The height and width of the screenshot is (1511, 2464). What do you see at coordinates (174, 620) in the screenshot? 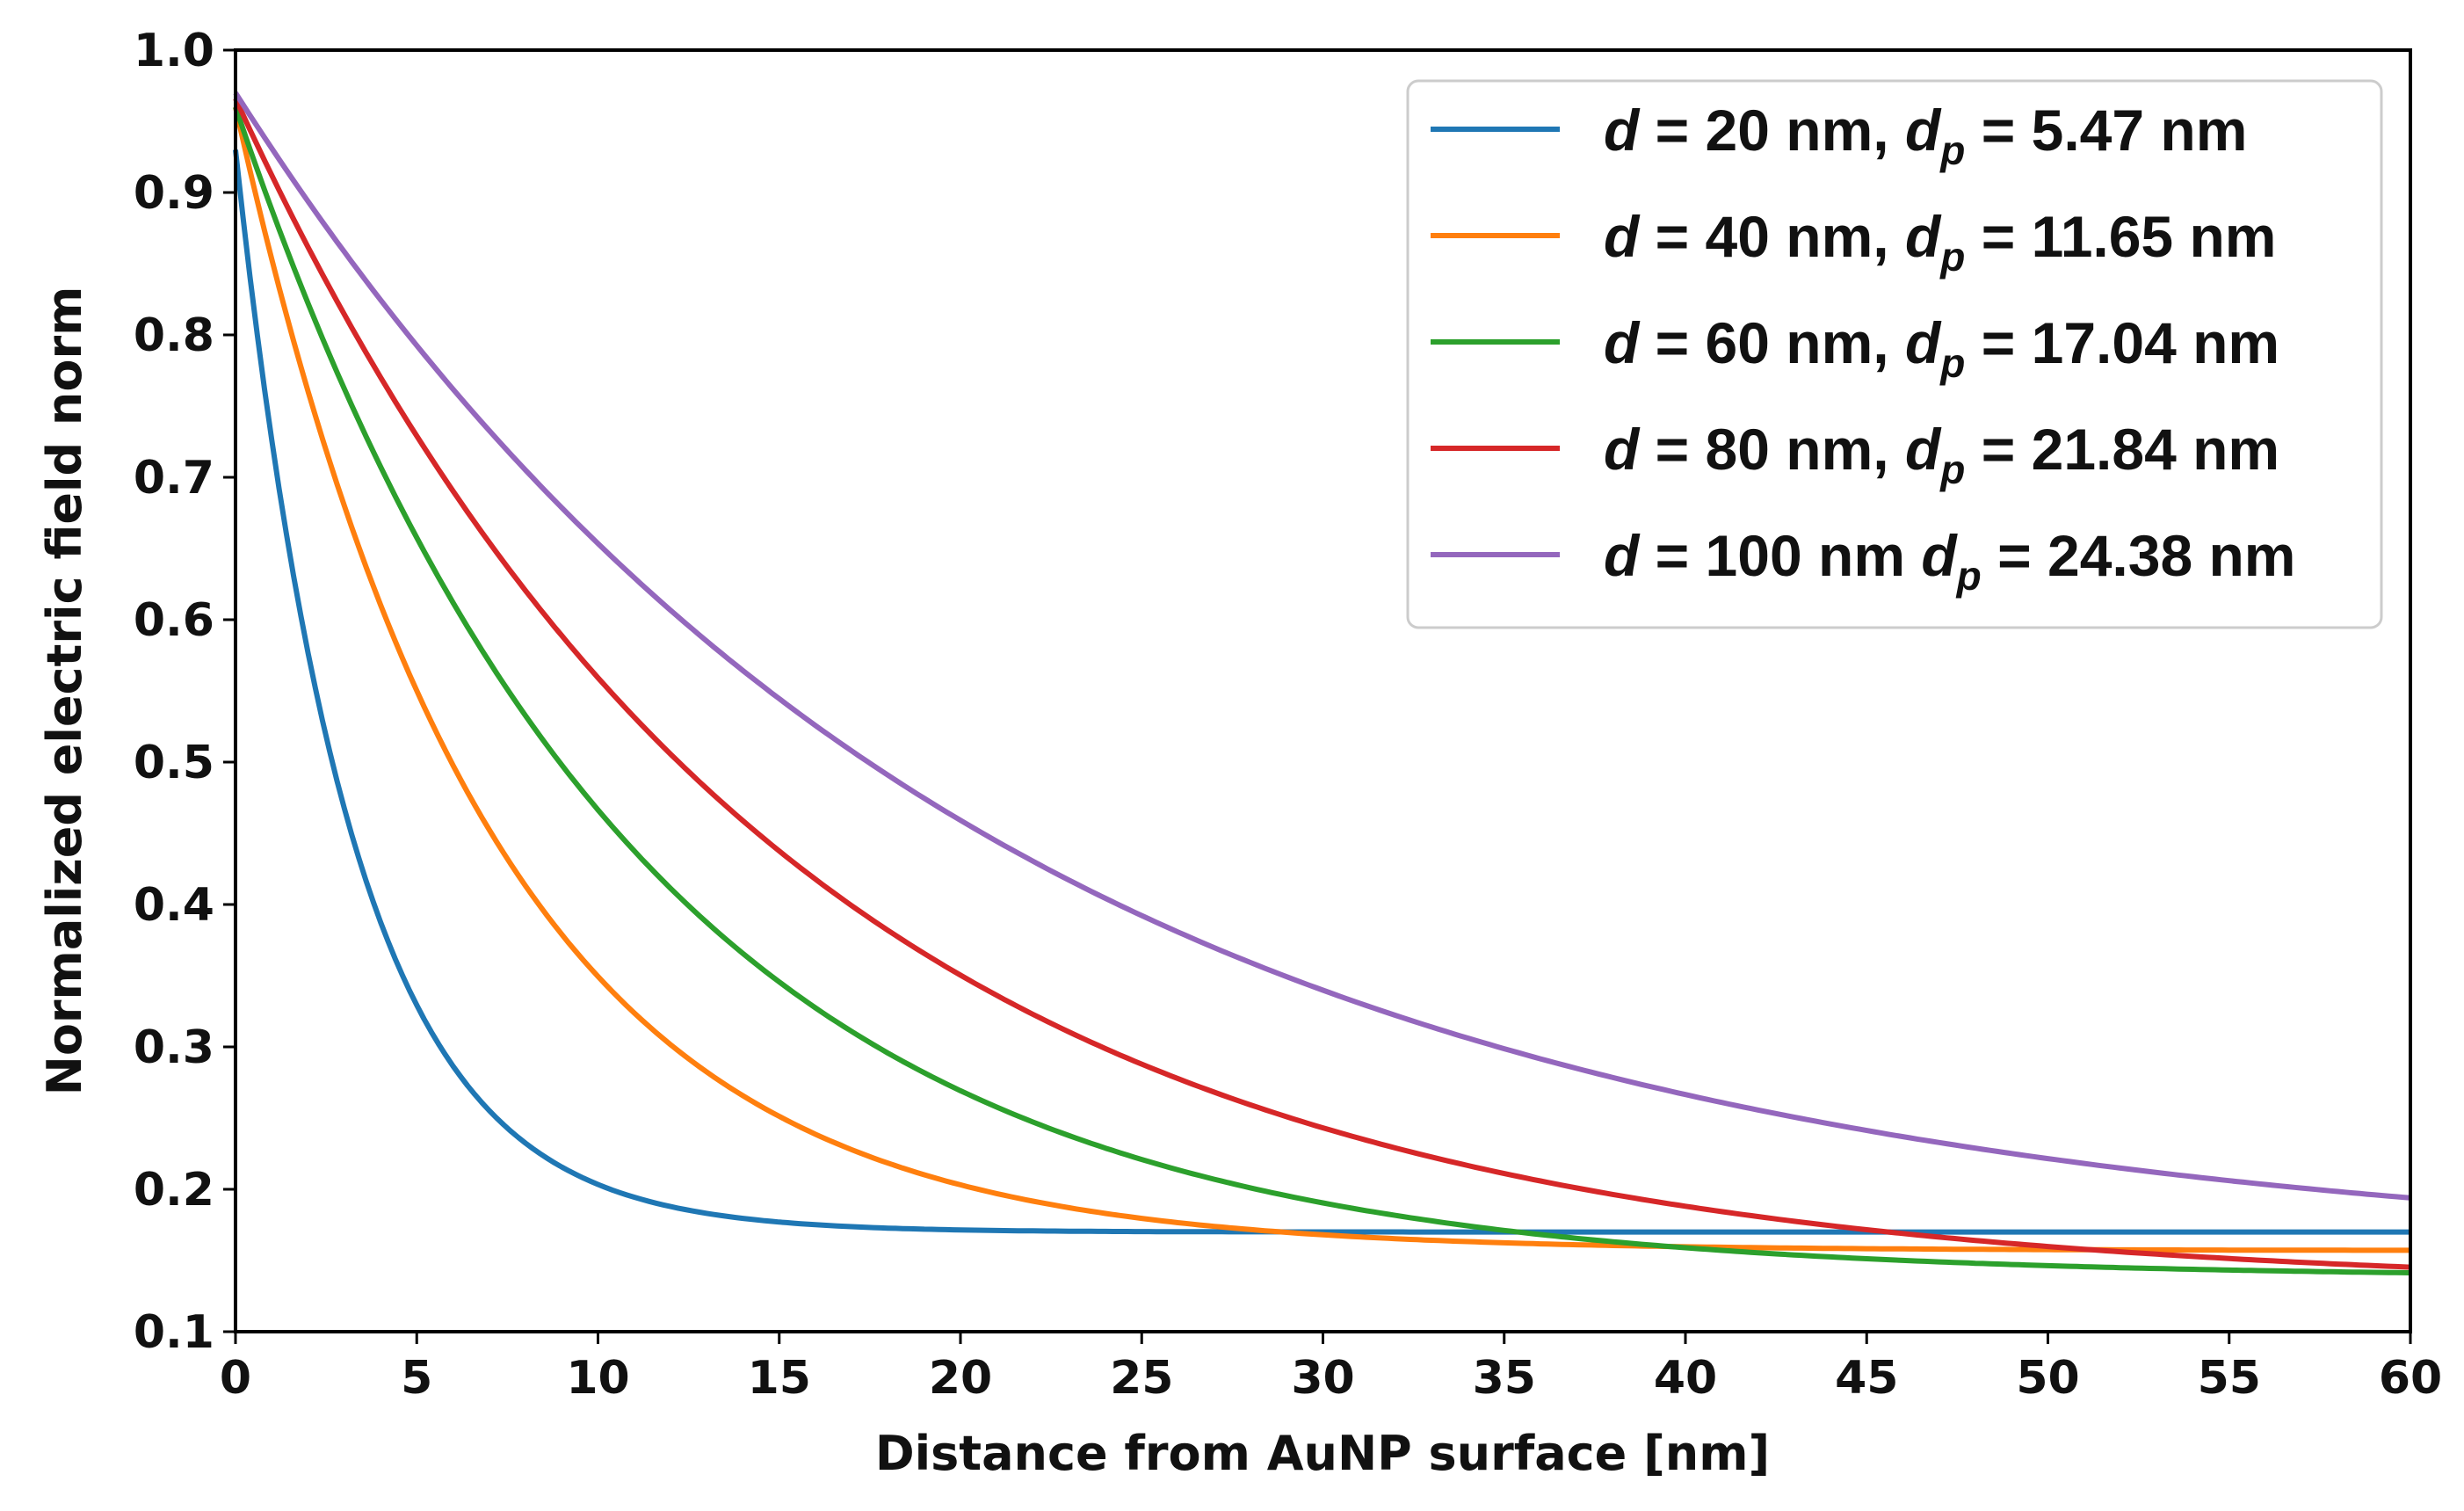
I see `y-tick-label: 0.6` at bounding box center [174, 620].